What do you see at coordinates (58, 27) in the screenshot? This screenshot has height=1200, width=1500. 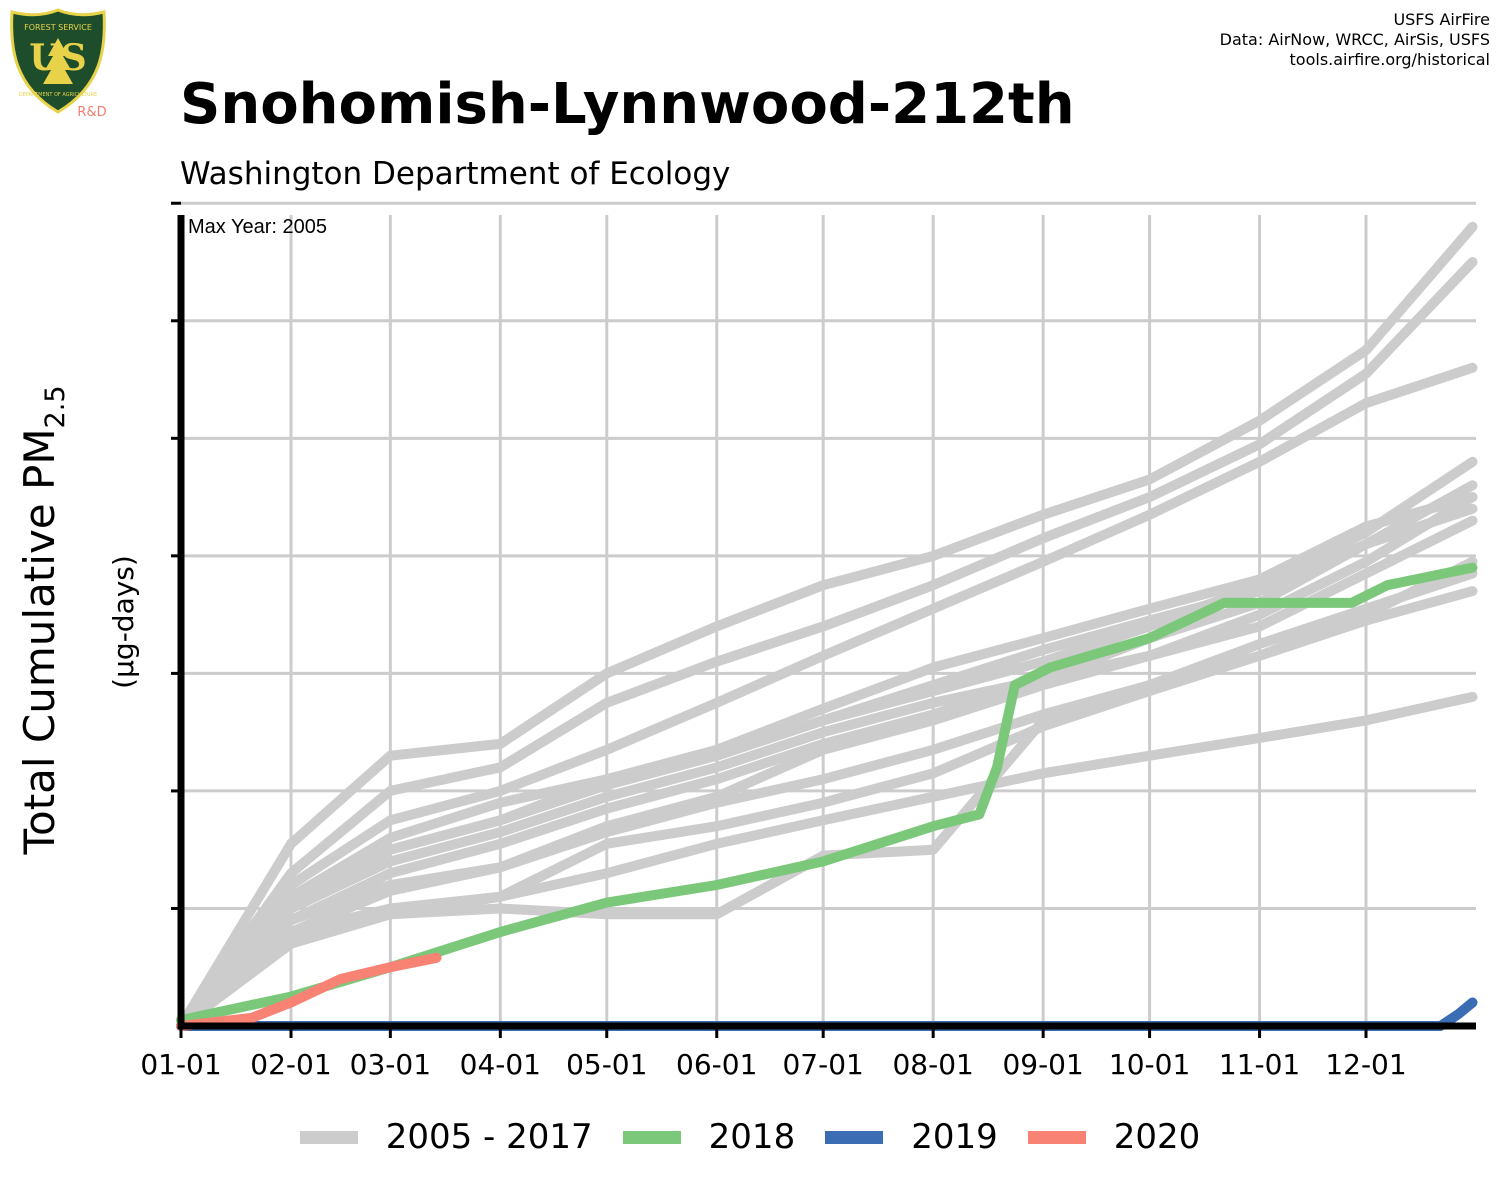 I see `logo-text-top: FOREST SERVICE` at bounding box center [58, 27].